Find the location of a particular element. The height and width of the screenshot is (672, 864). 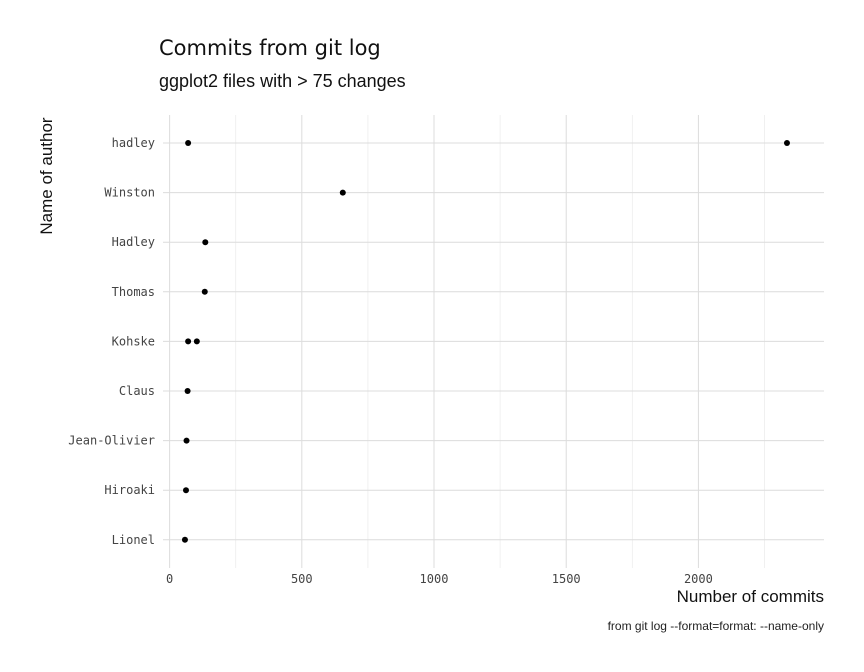

x-tick-label: 1000 is located at coordinates (434, 579).